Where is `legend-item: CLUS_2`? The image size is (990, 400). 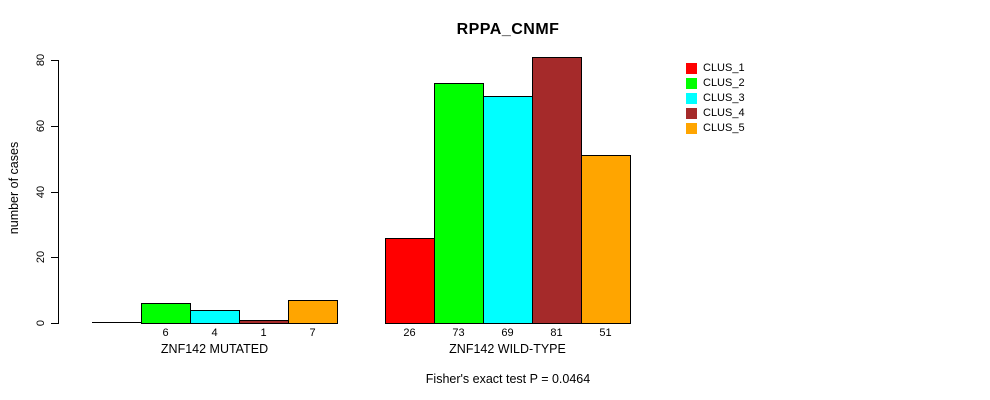
legend-item: CLUS_2 is located at coordinates (715, 83).